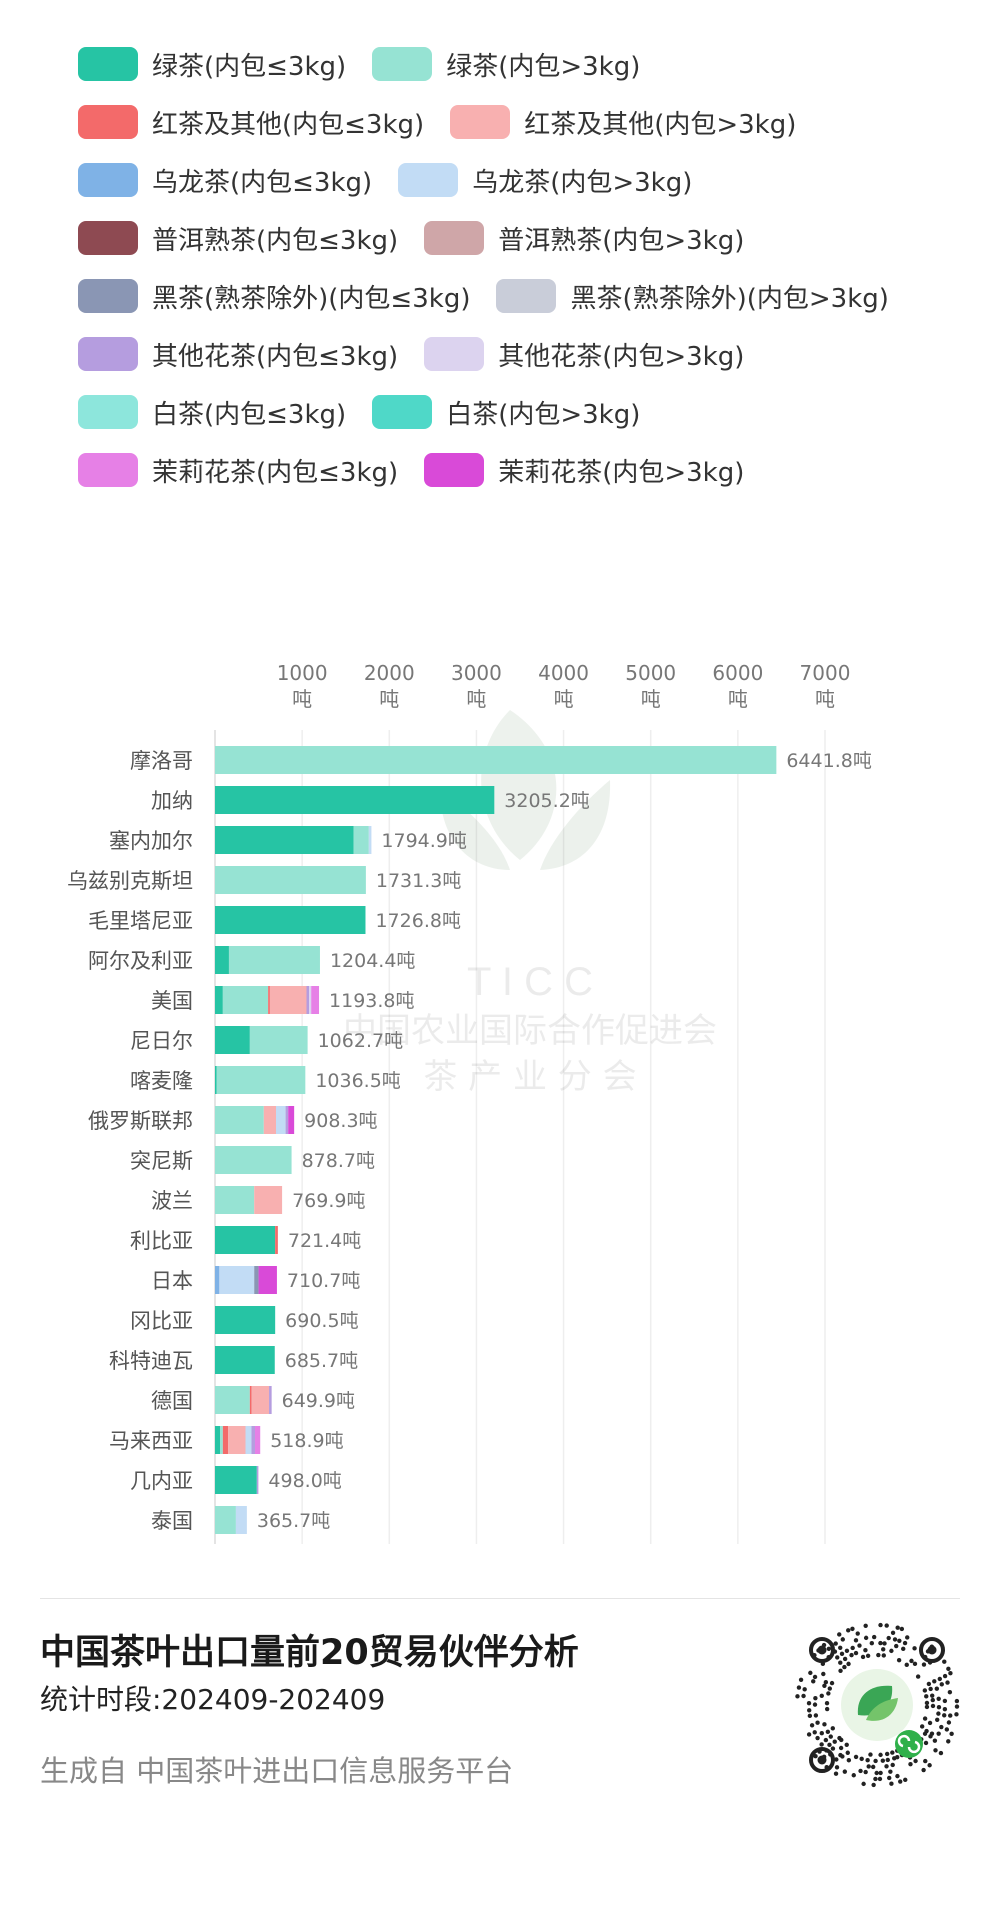 The width and height of the screenshot is (1000, 1906). I want to click on legend-row: 绿茶(内包≤3kg) 绿茶(内包>3kg), so click(528, 73).